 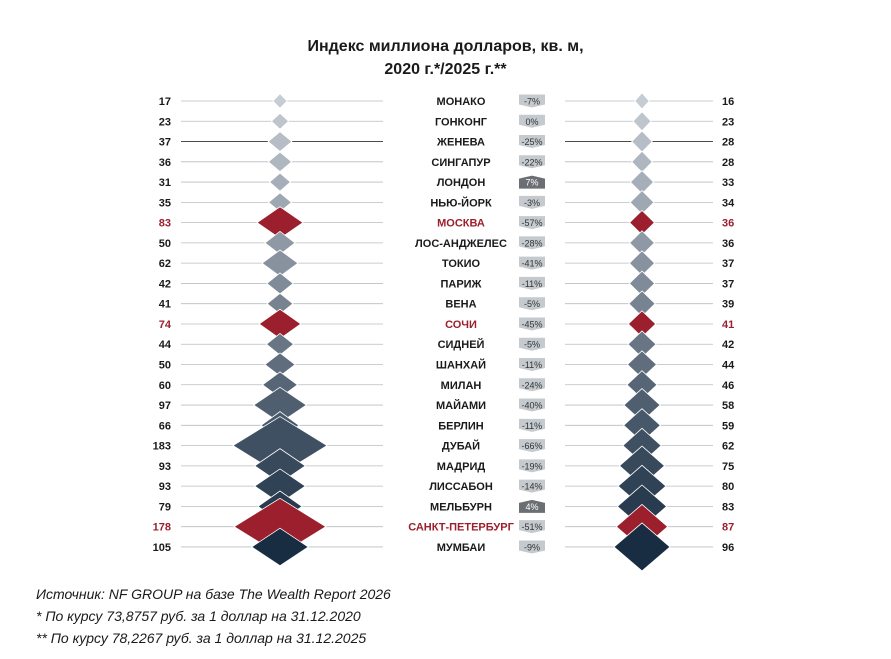 I want to click on change-label: -22%, so click(x=531, y=162).